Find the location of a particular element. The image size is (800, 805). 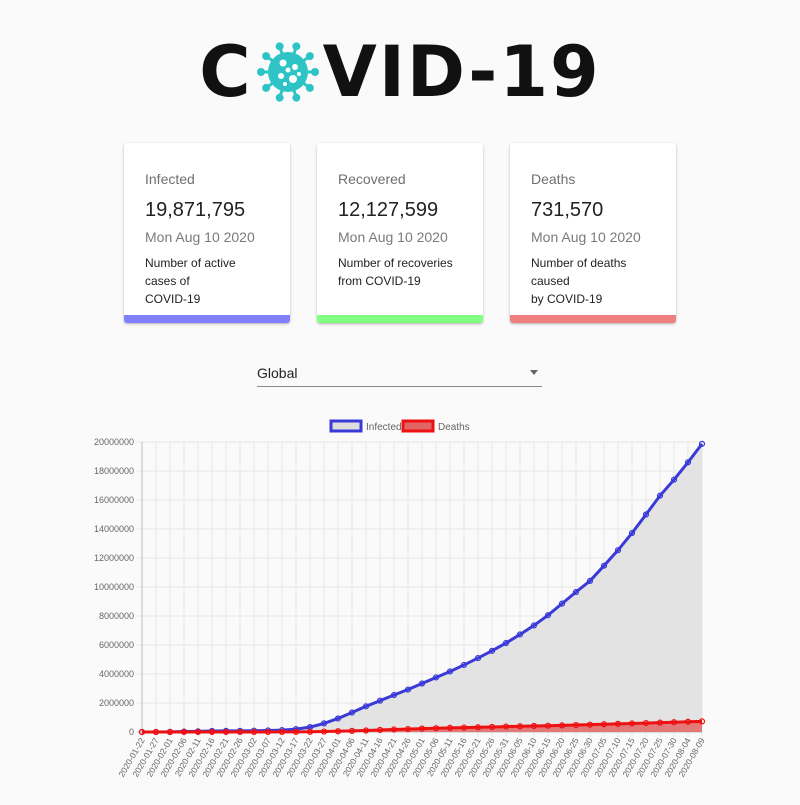

series-line-deaths is located at coordinates (422, 726).